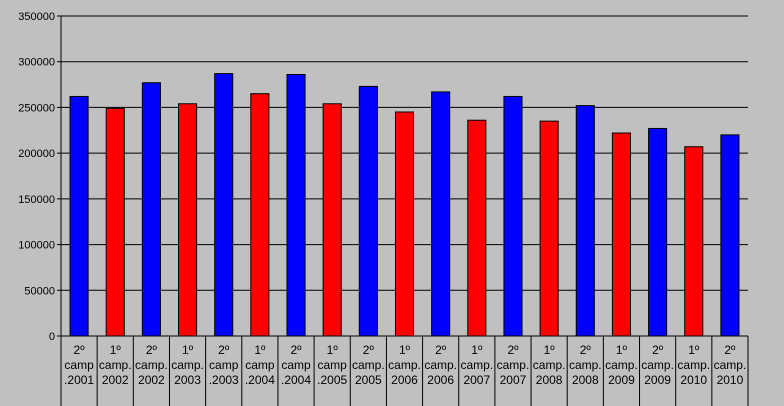  I want to click on x-category-label: 2º camp. 2005, so click(368, 365).